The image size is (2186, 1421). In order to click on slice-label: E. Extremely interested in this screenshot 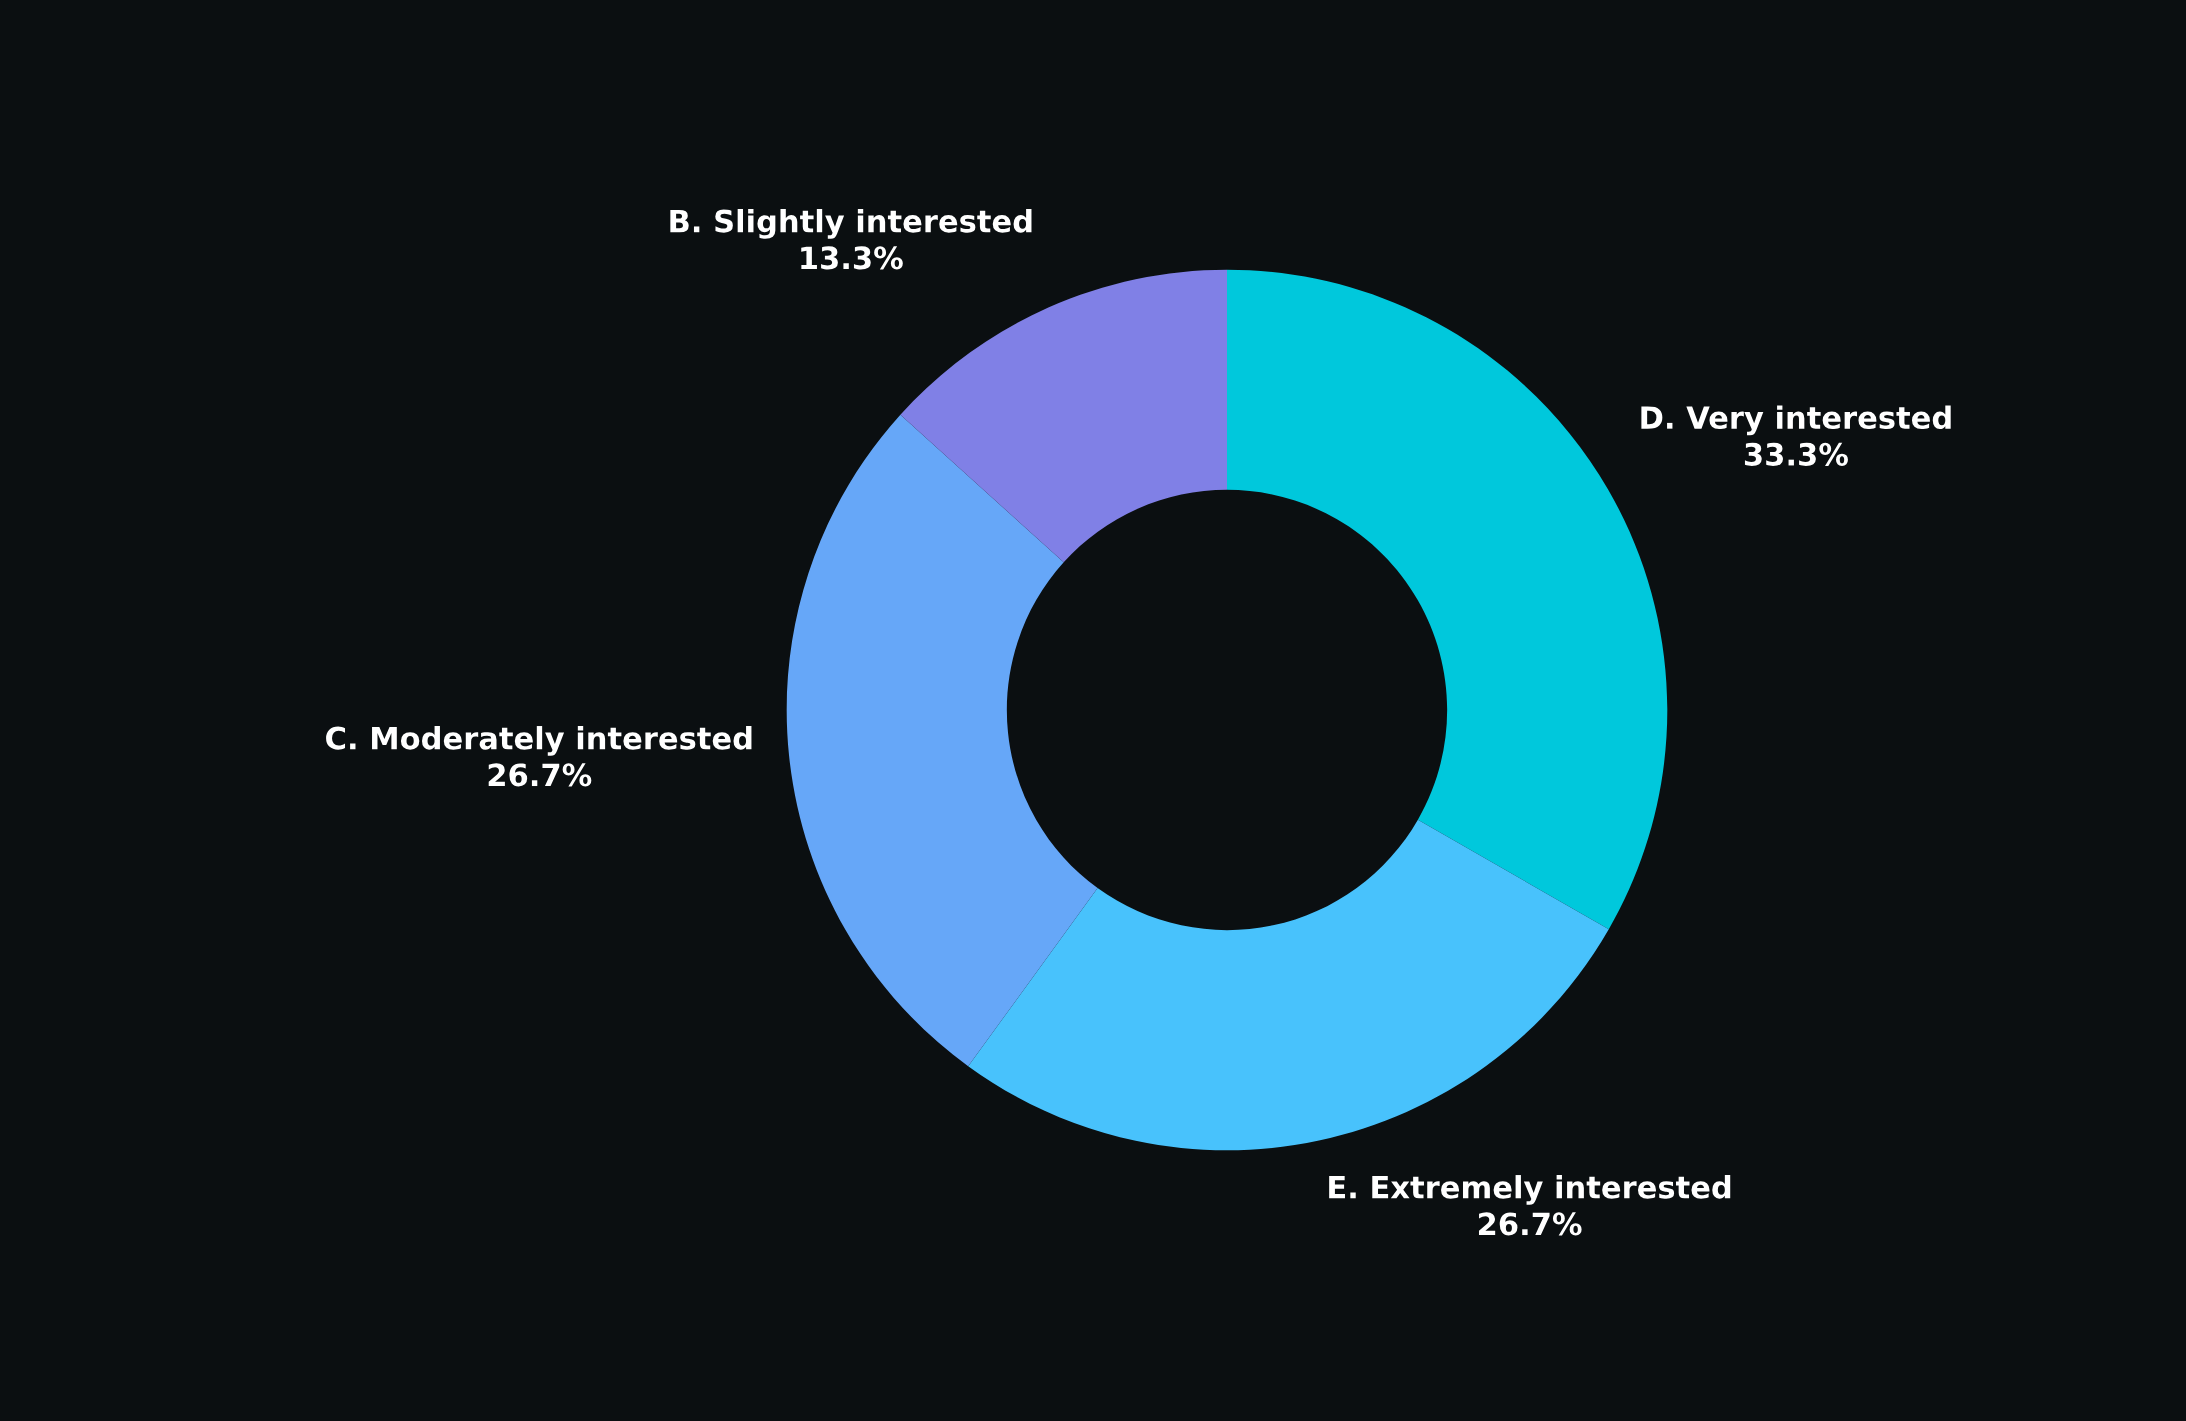, I will do `click(1530, 1190)`.